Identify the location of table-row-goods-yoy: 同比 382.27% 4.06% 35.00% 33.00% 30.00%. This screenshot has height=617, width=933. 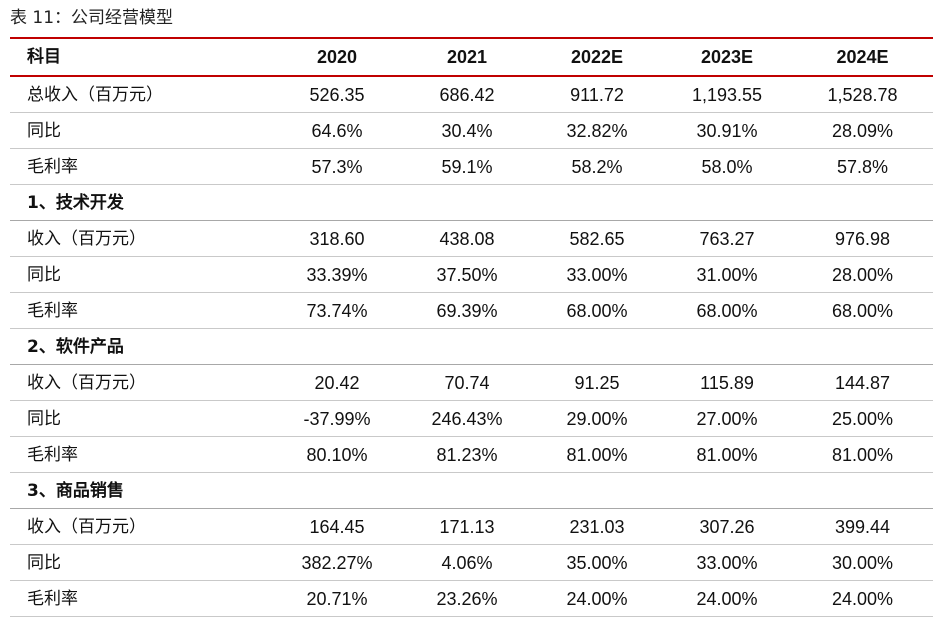
(471, 563).